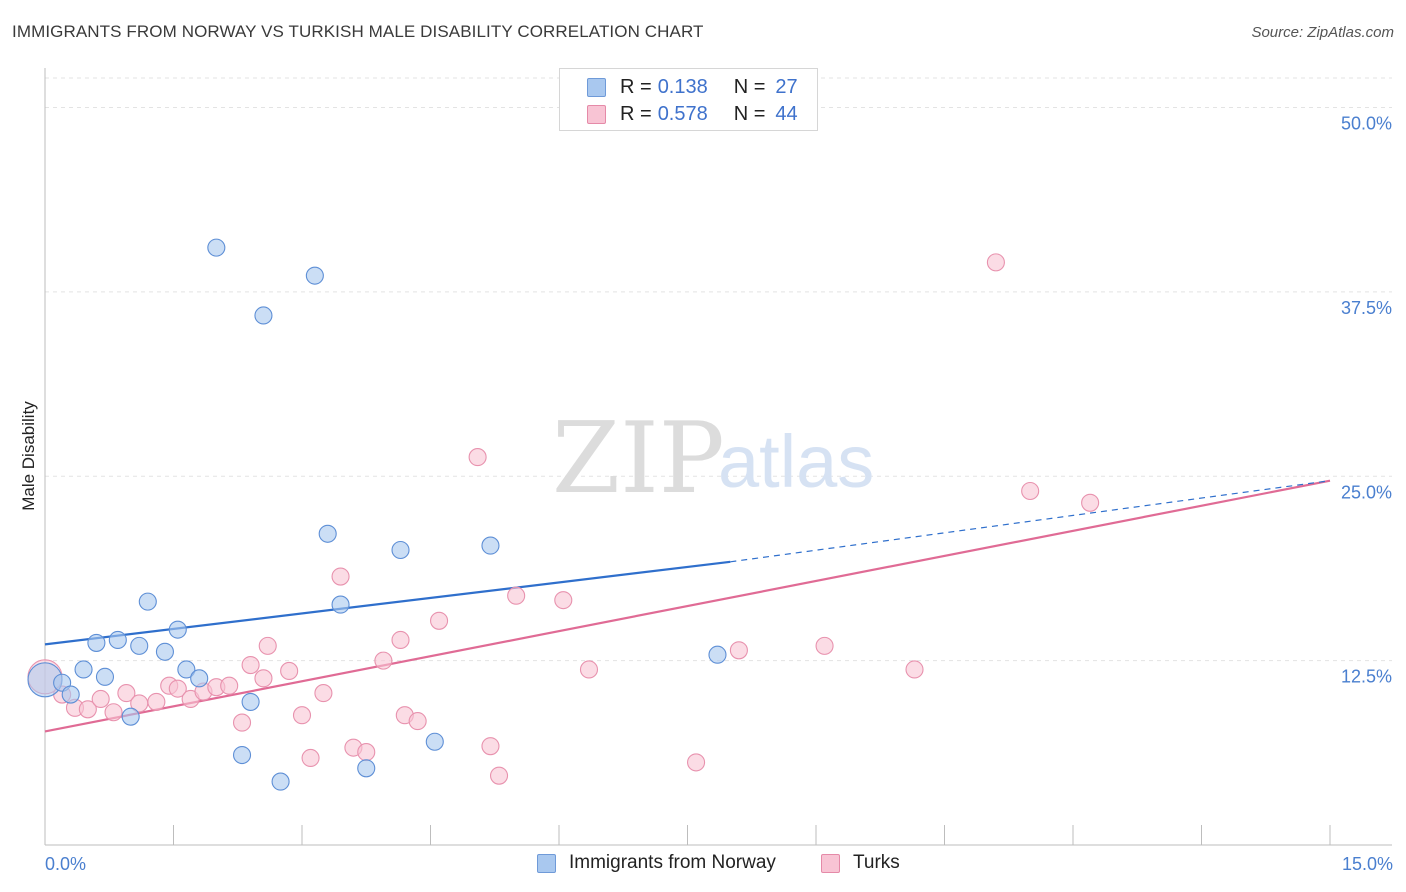 The image size is (1406, 892). Describe the element at coordinates (876, 862) in the screenshot. I see `legend-label-turks: Turks` at that location.